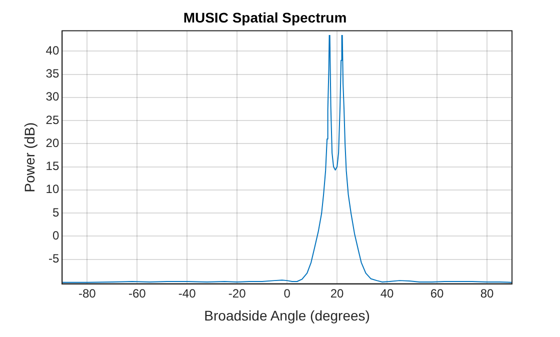  What do you see at coordinates (56, 212) in the screenshot?
I see `y-tick-label: 5` at bounding box center [56, 212].